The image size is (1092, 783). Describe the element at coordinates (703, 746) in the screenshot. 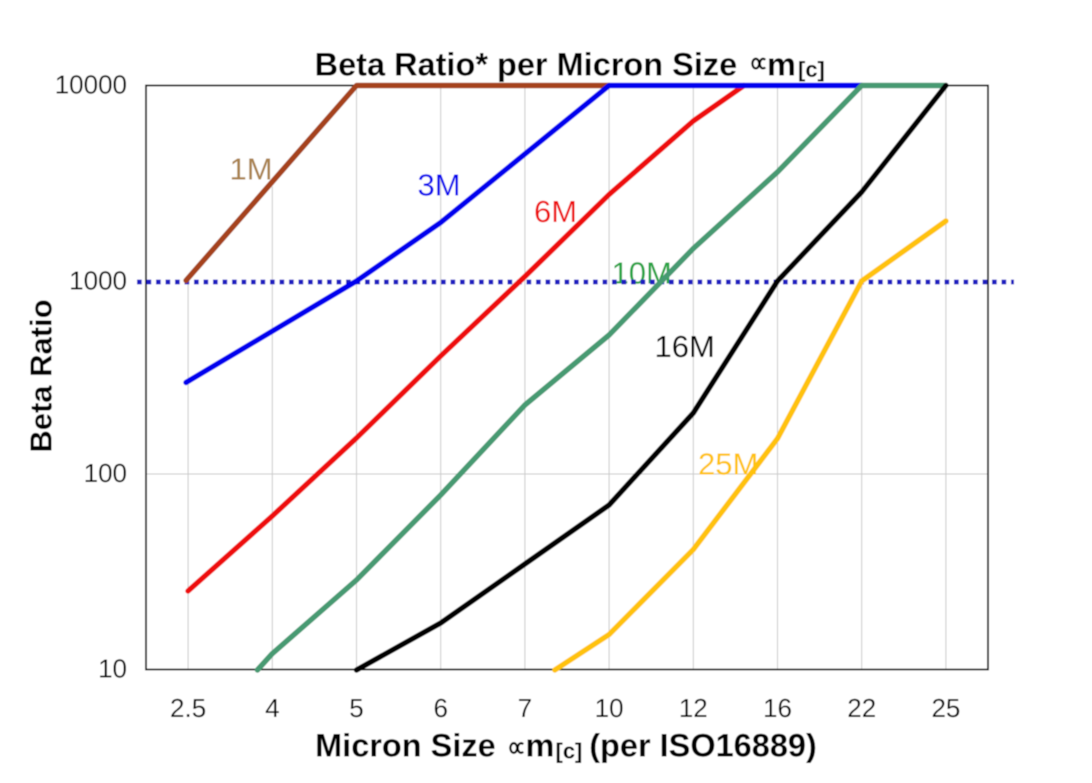

I see `svg-text: (per ISO16889)` at that location.